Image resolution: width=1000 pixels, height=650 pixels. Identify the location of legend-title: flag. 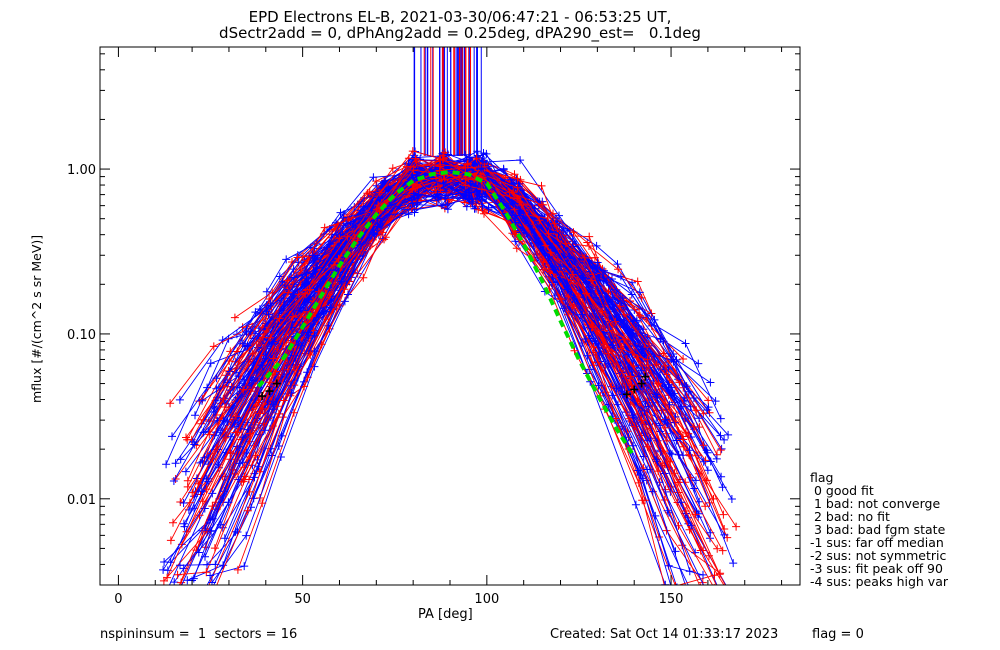
(822, 477).